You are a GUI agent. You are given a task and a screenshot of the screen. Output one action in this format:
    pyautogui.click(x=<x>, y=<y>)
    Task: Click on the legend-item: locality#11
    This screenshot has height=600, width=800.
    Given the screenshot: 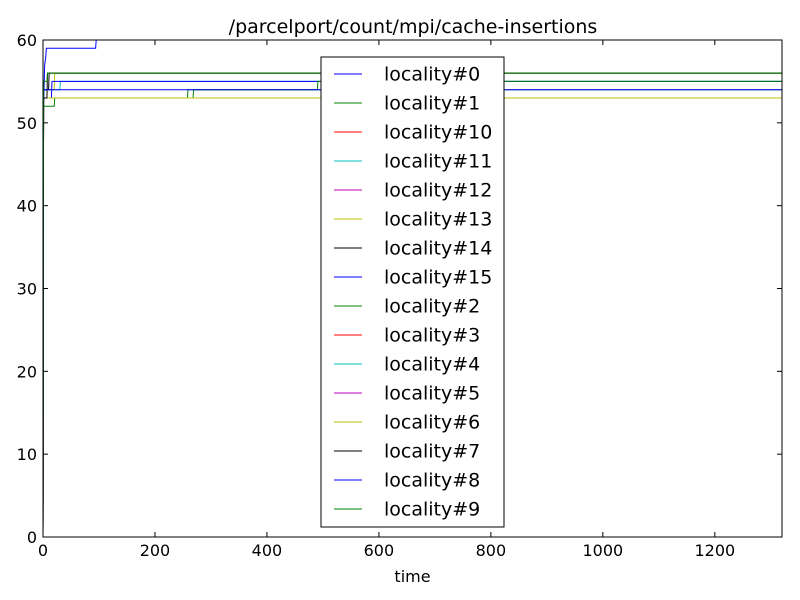 What is the action you would take?
    pyautogui.click(x=413, y=162)
    